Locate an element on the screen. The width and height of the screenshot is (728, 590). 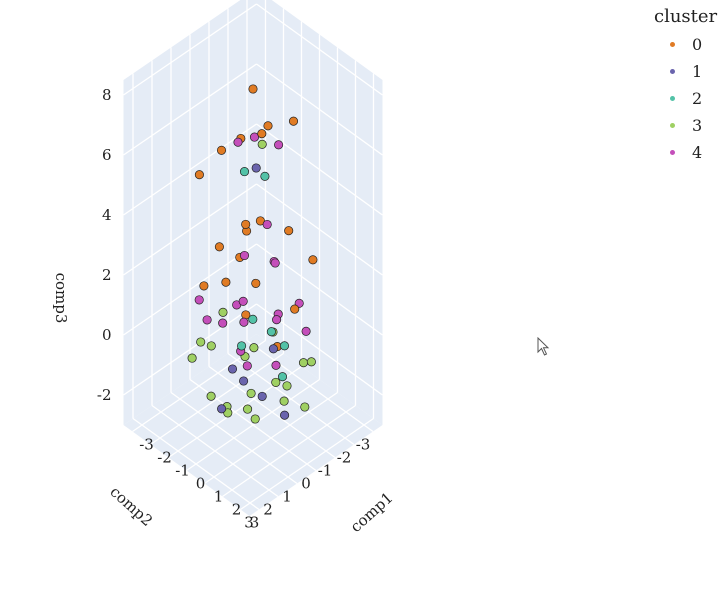
legend-item-2: 2 is located at coordinates (688, 98).